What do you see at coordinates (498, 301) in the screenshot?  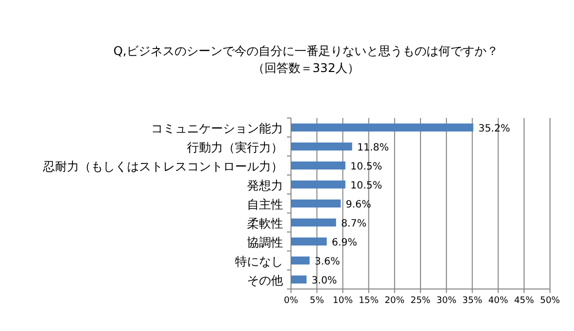 I see `x-tick-label: 40%` at bounding box center [498, 301].